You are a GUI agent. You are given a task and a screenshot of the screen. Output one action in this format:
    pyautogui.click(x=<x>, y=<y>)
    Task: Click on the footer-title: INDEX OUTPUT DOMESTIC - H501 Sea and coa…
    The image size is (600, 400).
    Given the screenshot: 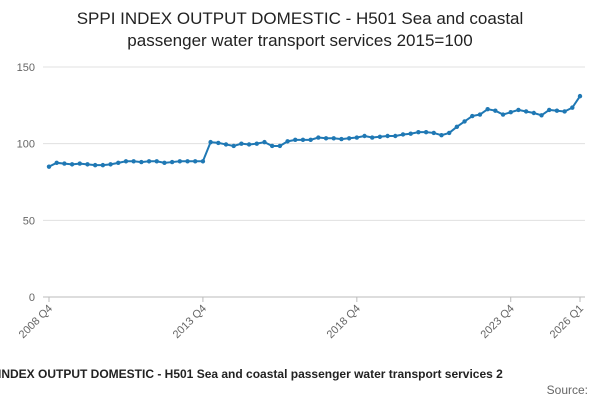 What is the action you would take?
    pyautogui.click(x=251, y=374)
    